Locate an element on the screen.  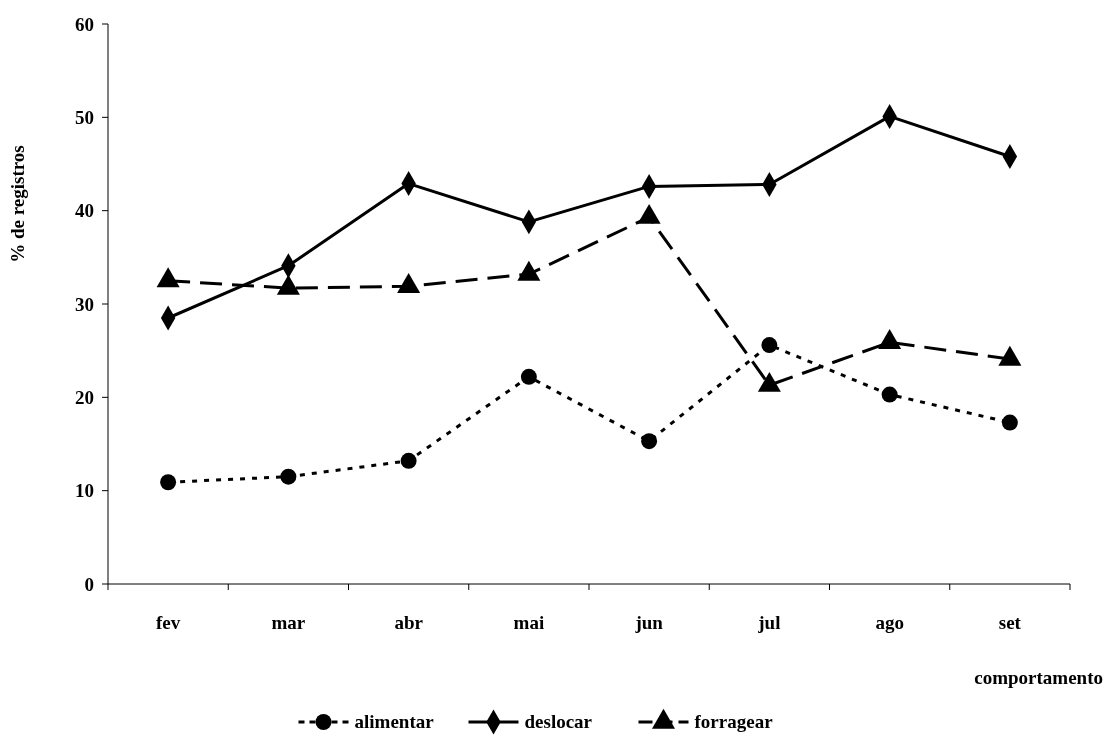
legend-label: forragear is located at coordinates (734, 721).